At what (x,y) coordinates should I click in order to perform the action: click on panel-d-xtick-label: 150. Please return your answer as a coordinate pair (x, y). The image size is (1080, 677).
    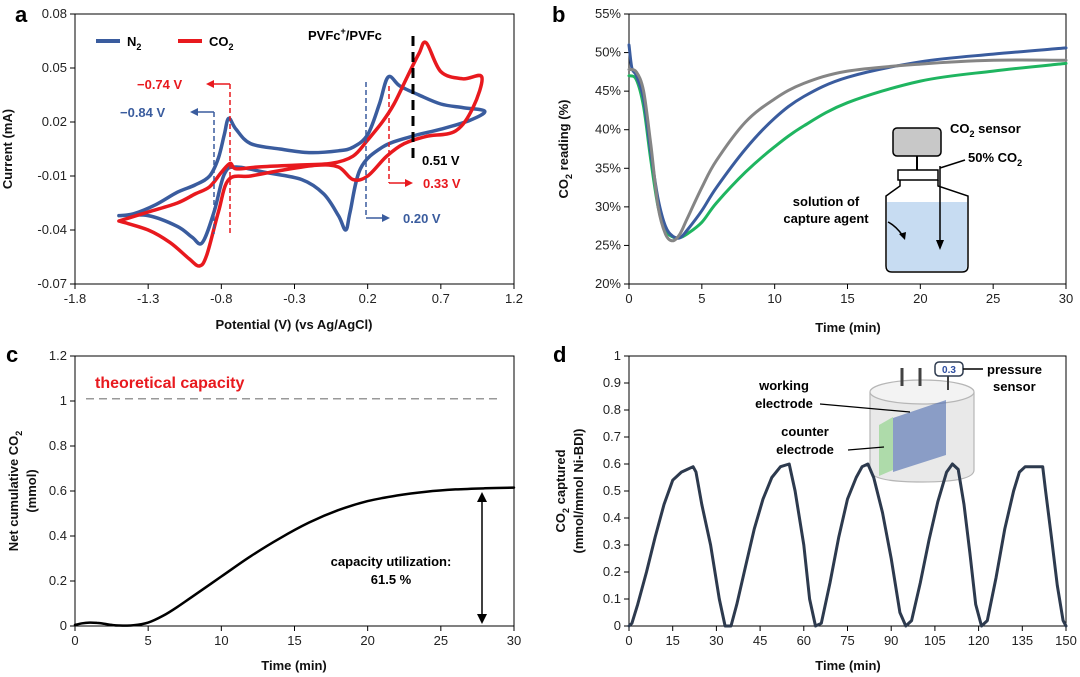
    Looking at the image, I should click on (1066, 640).